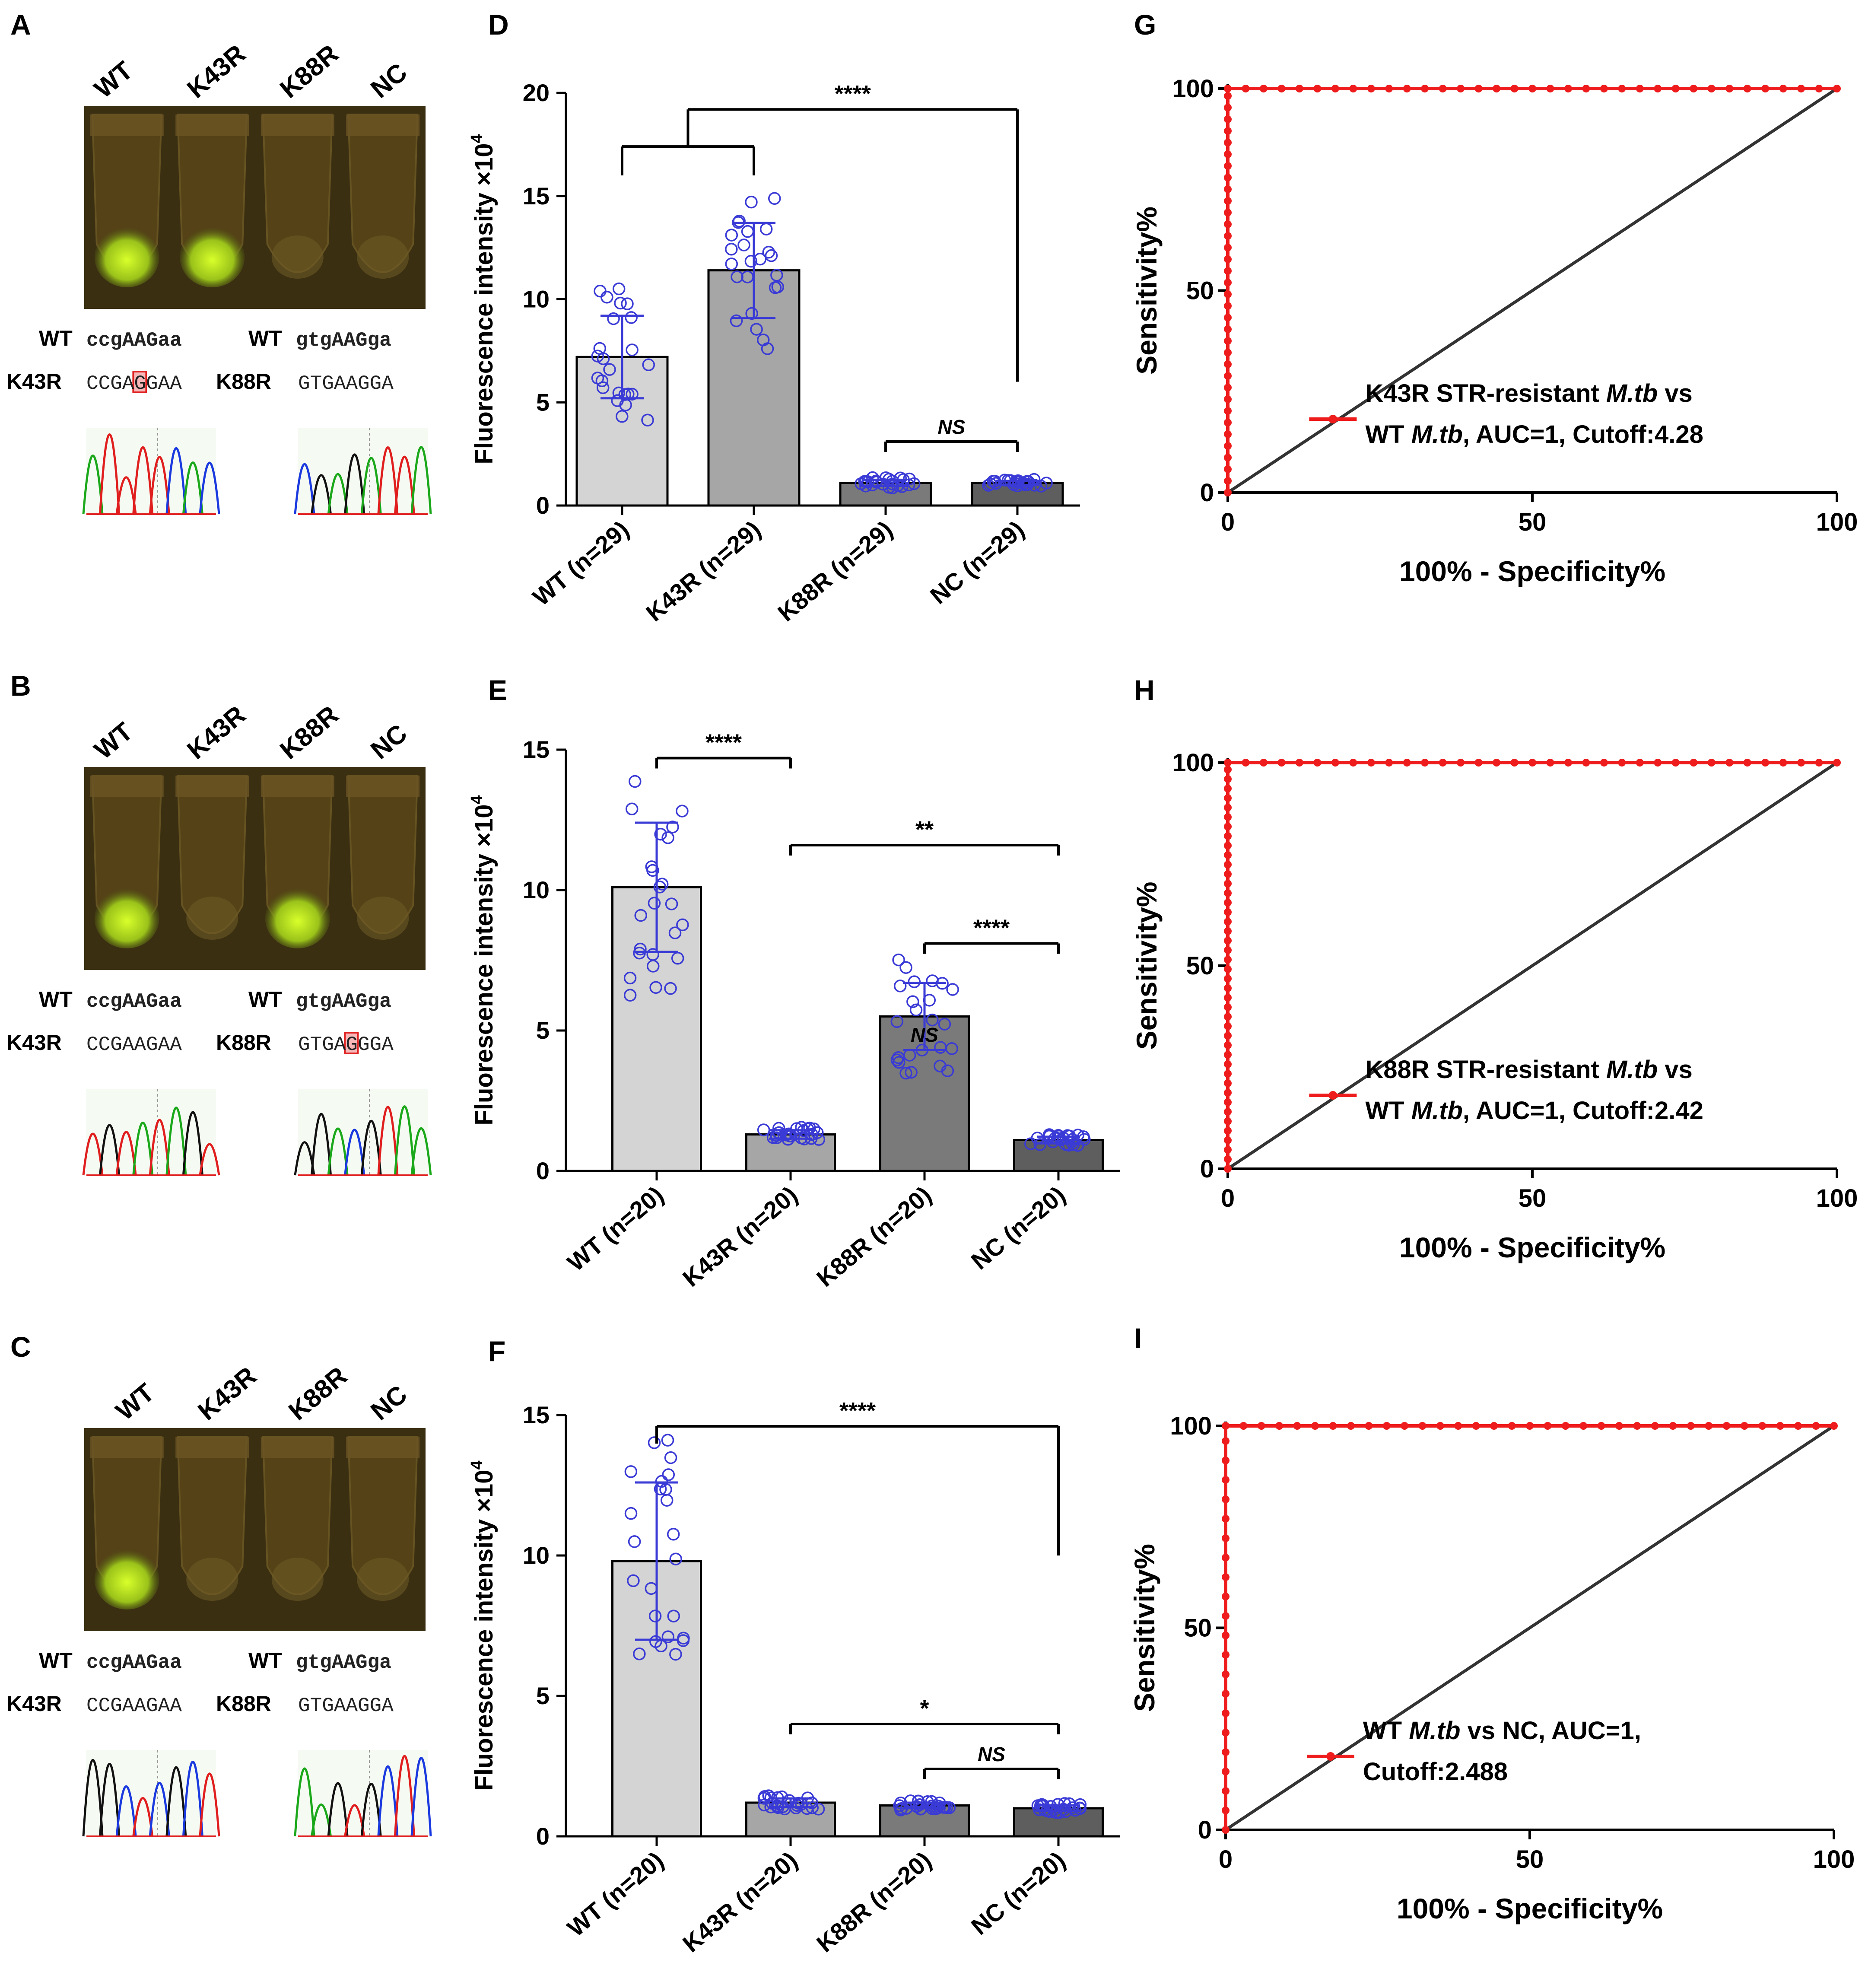 The height and width of the screenshot is (1988, 1865). I want to click on wt-sequence: ccgAAGaa, so click(134, 1001).